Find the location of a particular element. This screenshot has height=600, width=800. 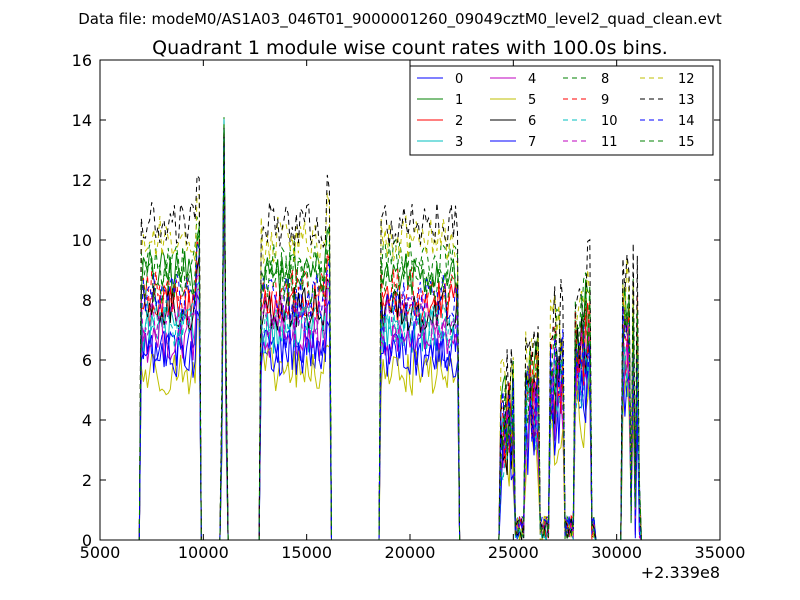

x-tick-label: 15000 is located at coordinates (306, 552).